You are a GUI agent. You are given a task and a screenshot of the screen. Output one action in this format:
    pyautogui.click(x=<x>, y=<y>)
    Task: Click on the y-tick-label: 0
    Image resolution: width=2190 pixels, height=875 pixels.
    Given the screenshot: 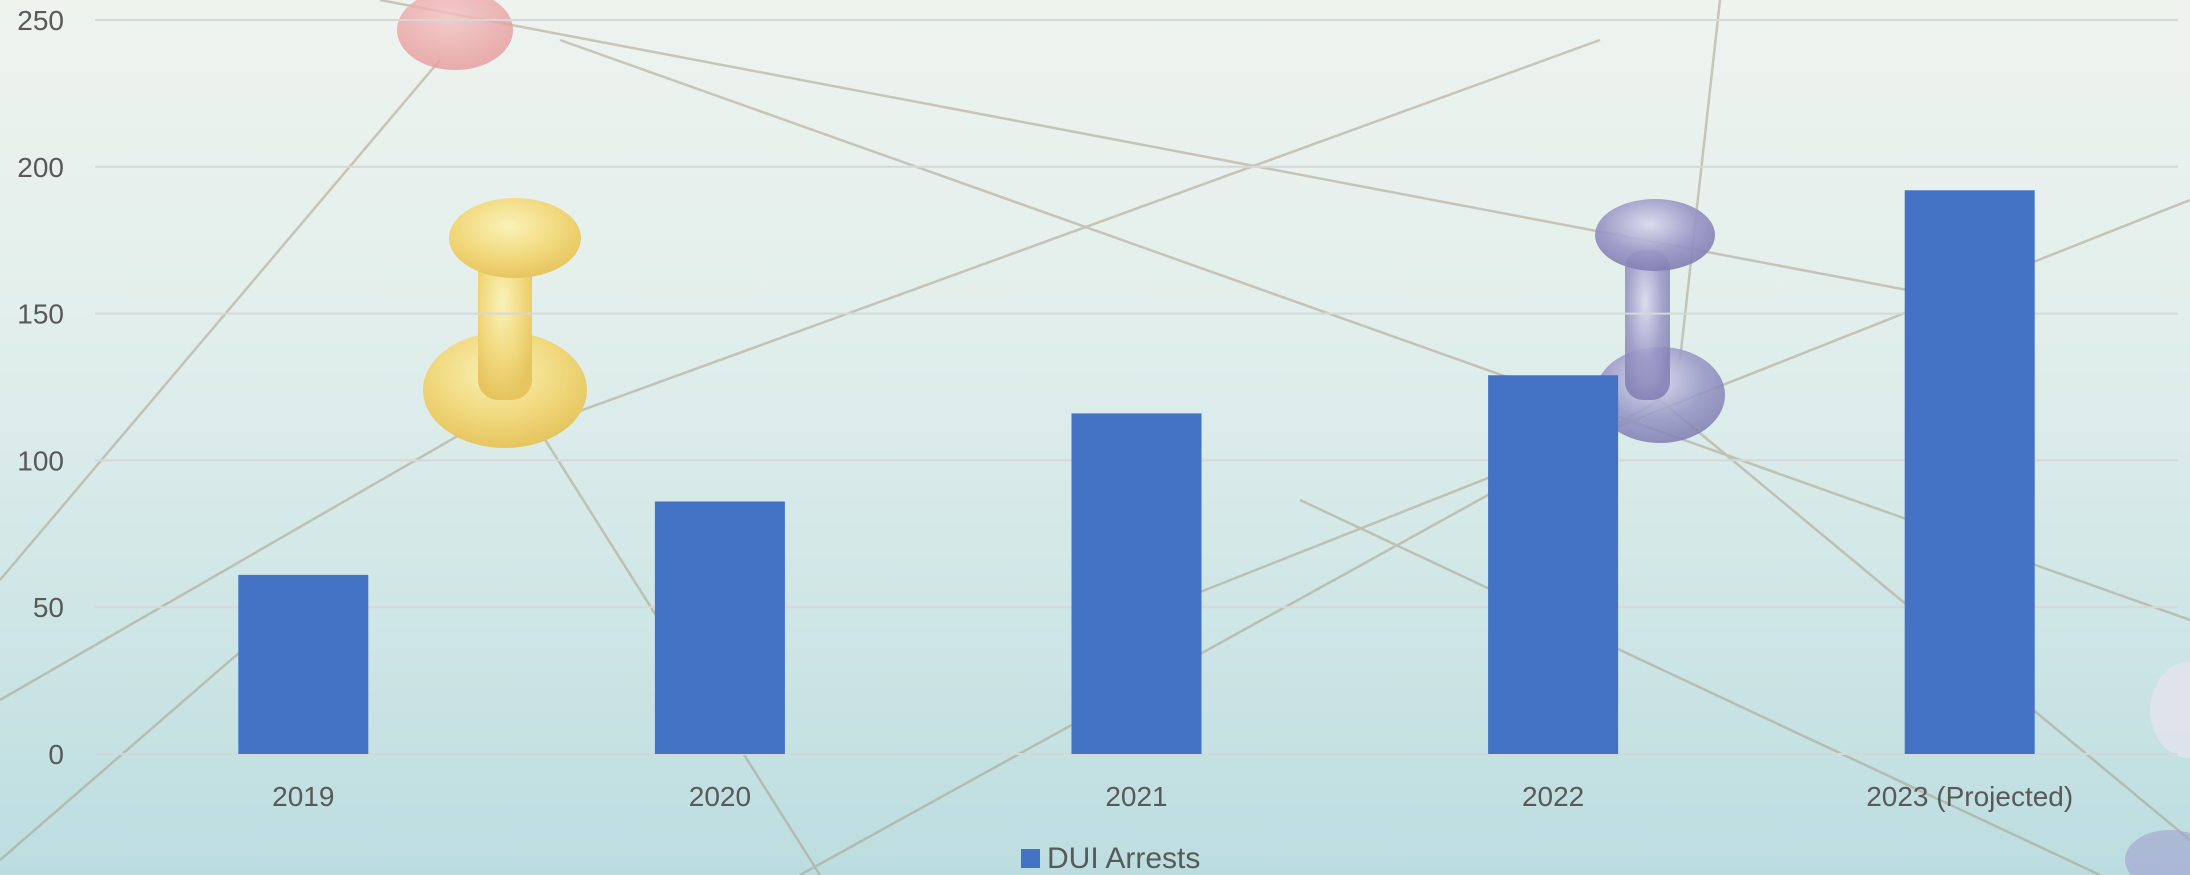 What is the action you would take?
    pyautogui.click(x=56, y=754)
    